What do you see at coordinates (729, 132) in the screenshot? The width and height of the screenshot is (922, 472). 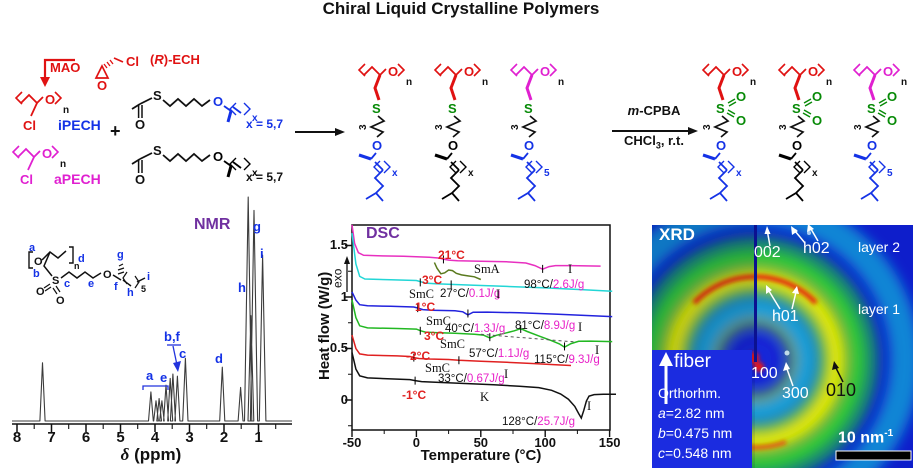 I see `product-sulfone-iso-x: x` at bounding box center [729, 132].